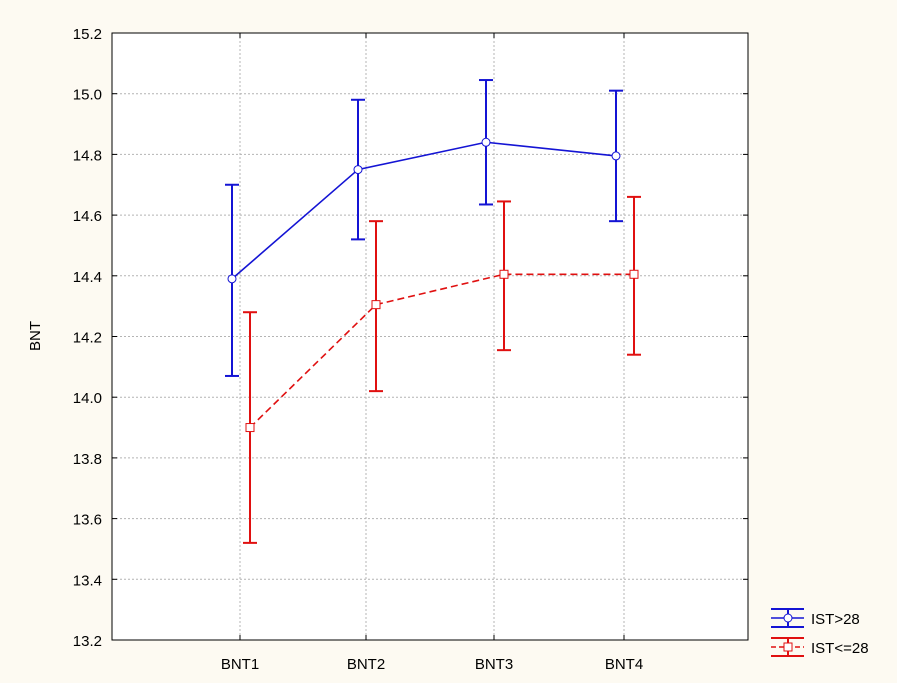  I want to click on y-tick-label: 13.4, so click(87, 580).